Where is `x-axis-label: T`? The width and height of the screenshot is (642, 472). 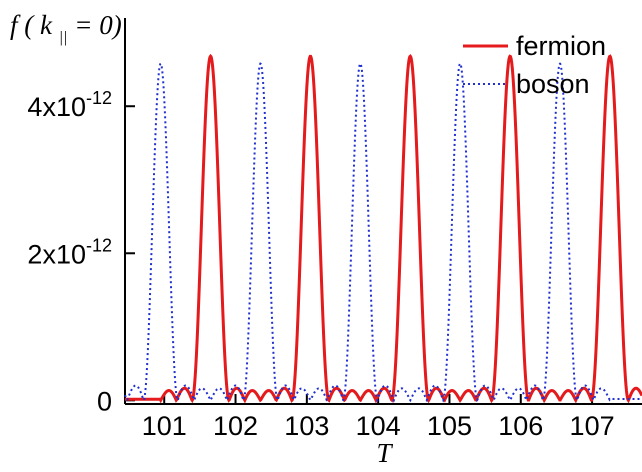 x-axis-label: T is located at coordinates (384, 453).